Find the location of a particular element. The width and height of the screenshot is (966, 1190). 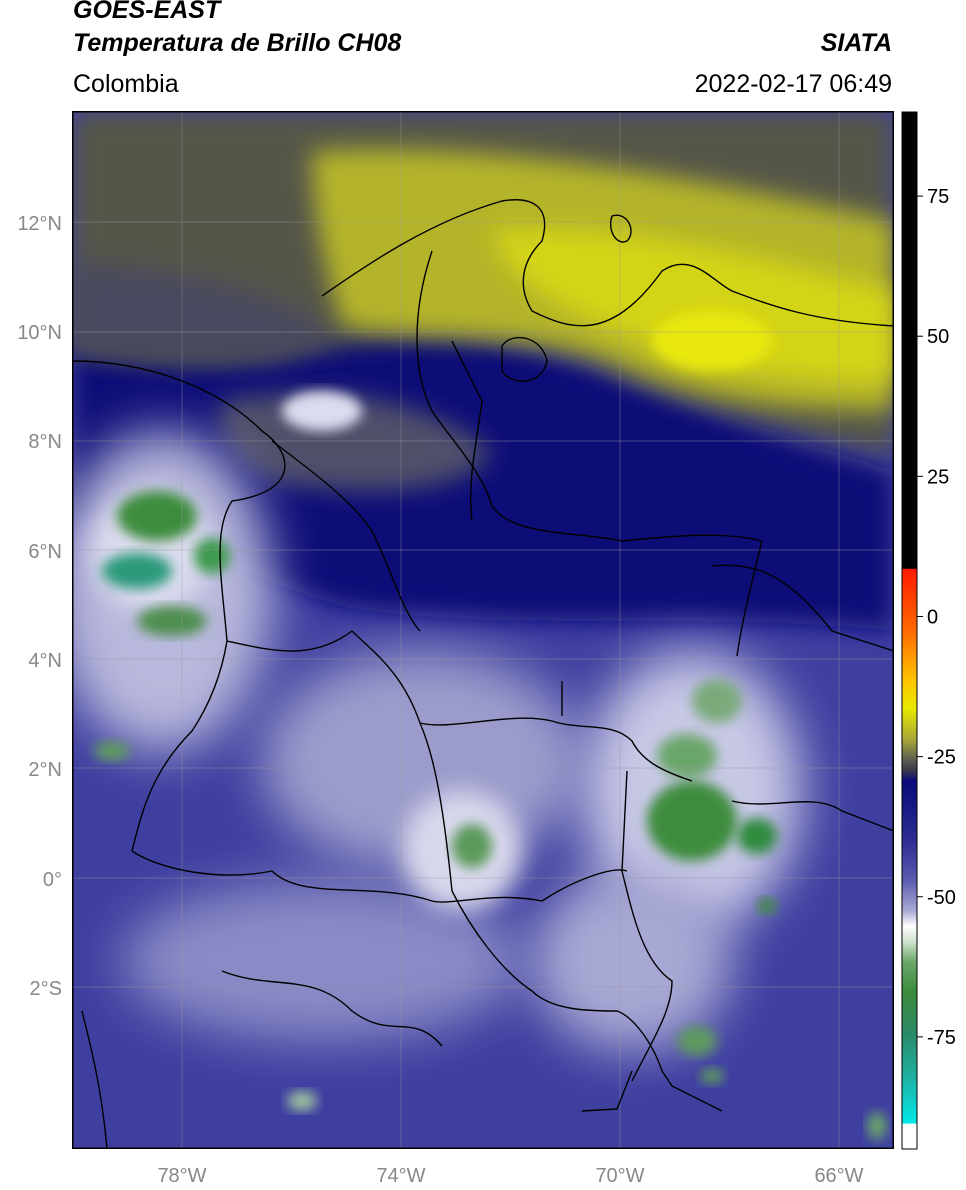

lat-label-12n: 12°N is located at coordinates (39, 224).